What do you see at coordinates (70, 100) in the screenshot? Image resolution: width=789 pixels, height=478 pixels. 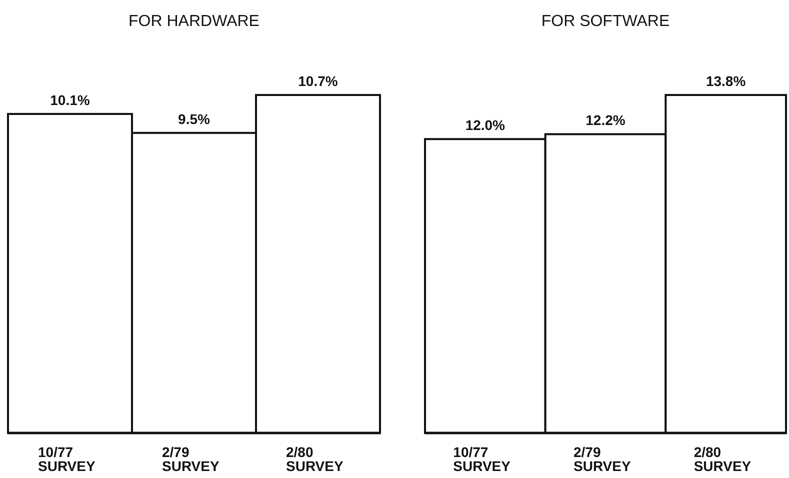 I see `data-label: 10.1%` at bounding box center [70, 100].